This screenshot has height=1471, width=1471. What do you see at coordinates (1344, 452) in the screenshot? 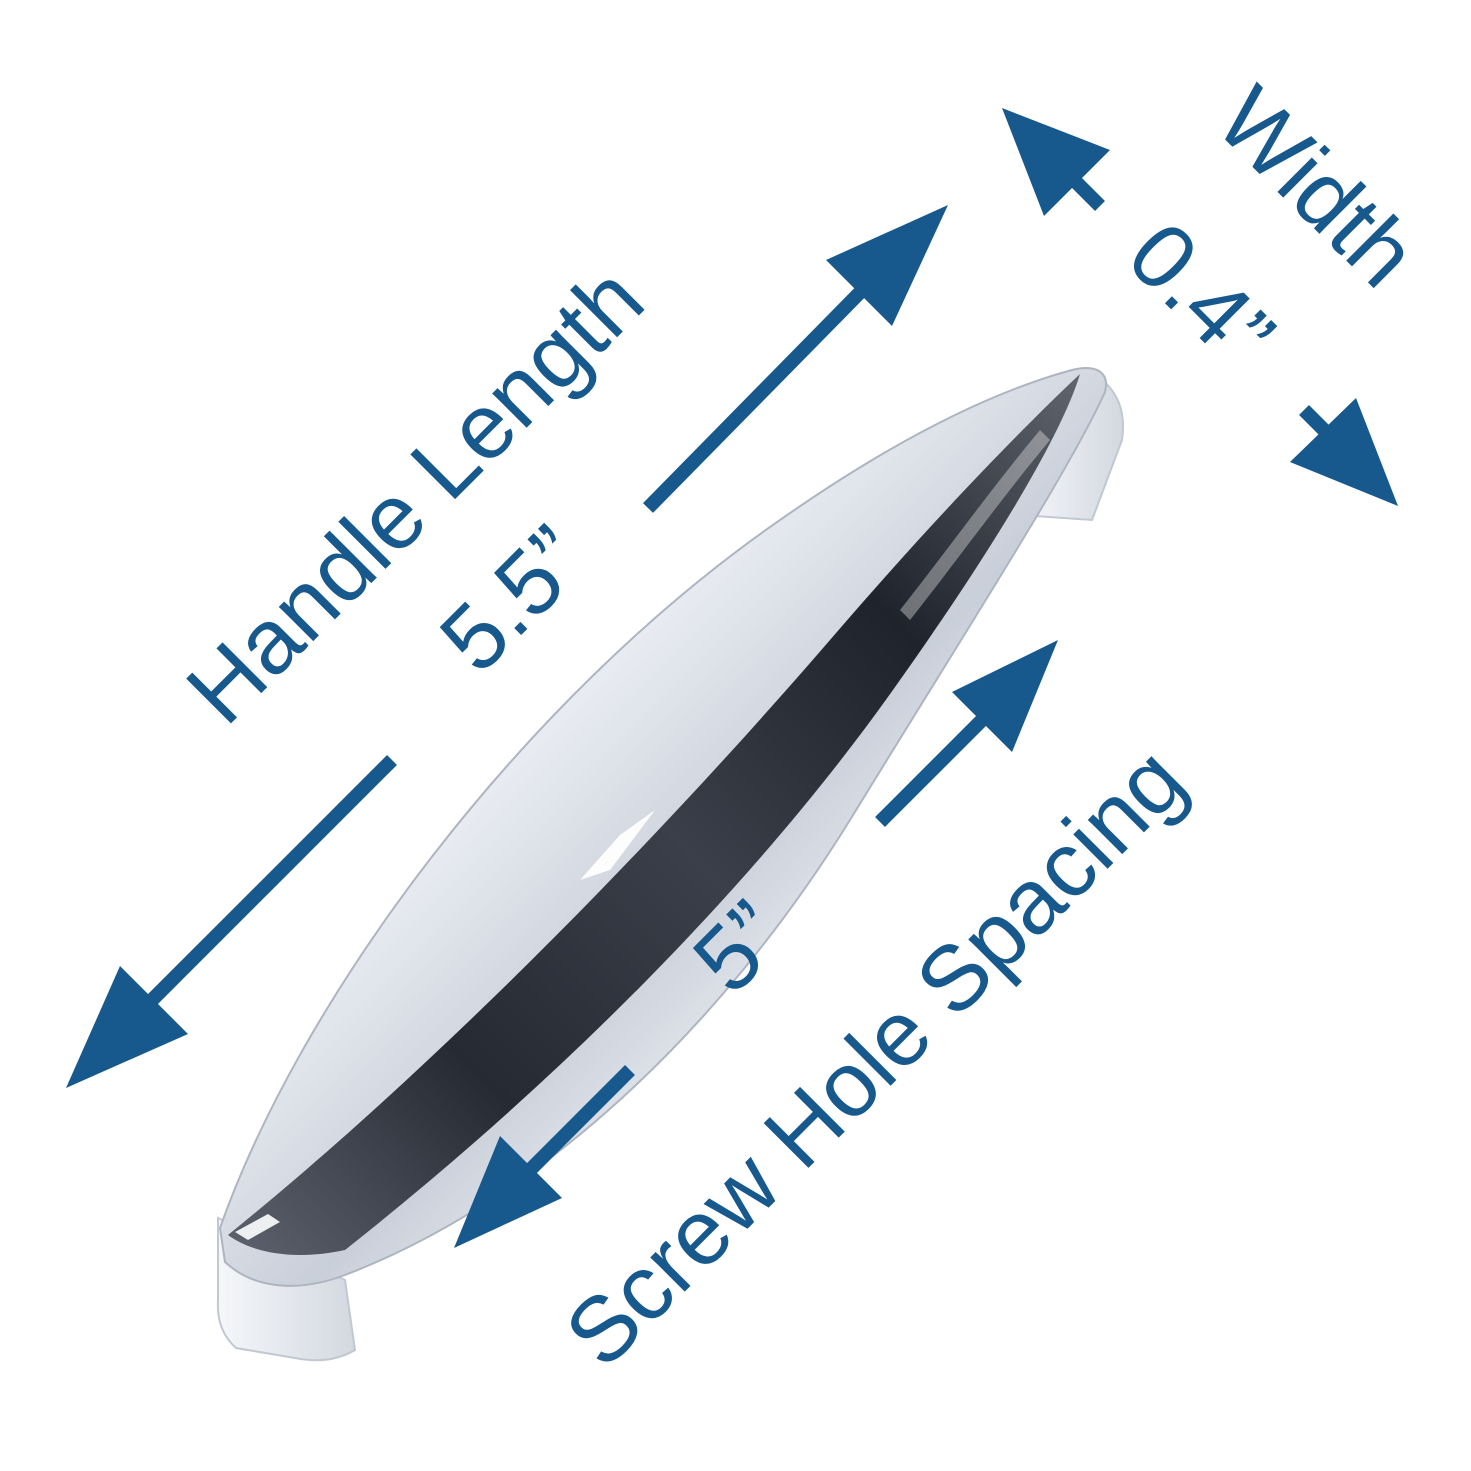
I see `width-arrow-lower-head` at bounding box center [1344, 452].